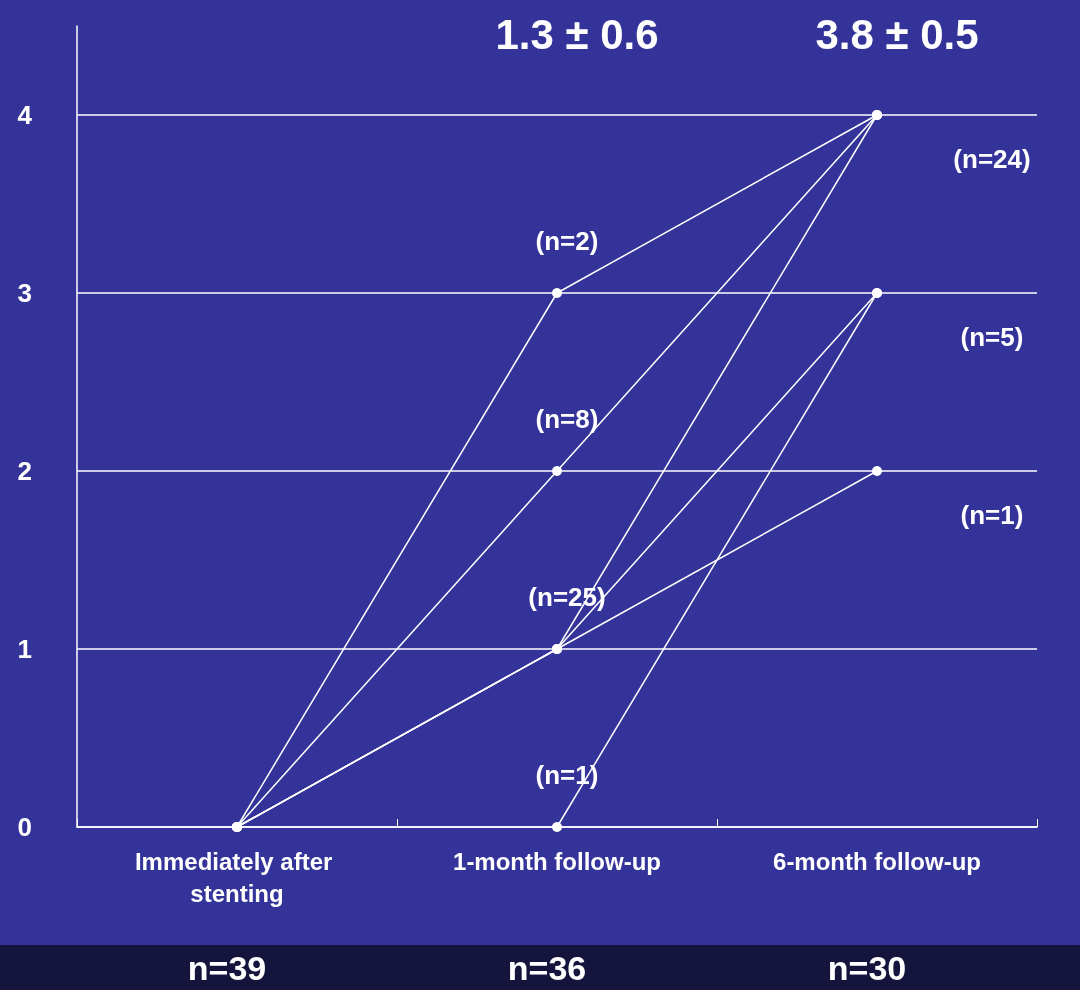  What do you see at coordinates (567, 419) in the screenshot?
I see `annotation: (n=8)` at bounding box center [567, 419].